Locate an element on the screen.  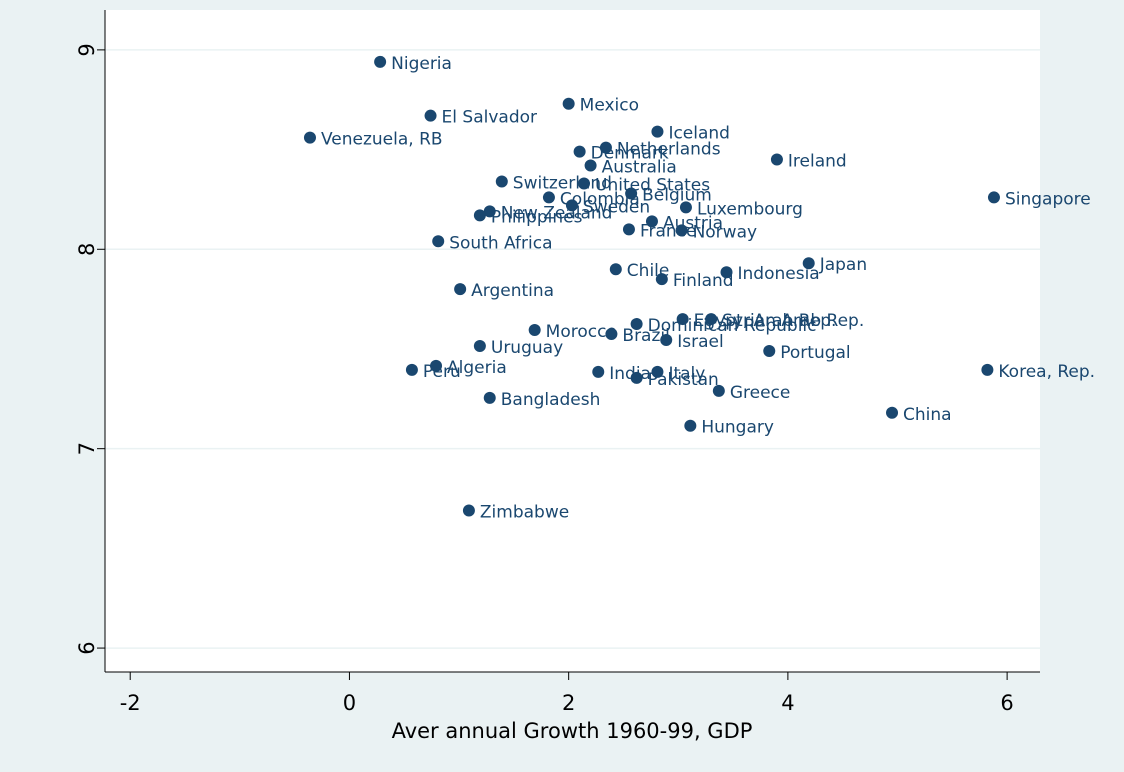
point-label: Venezuela, RB is located at coordinates (382, 140).